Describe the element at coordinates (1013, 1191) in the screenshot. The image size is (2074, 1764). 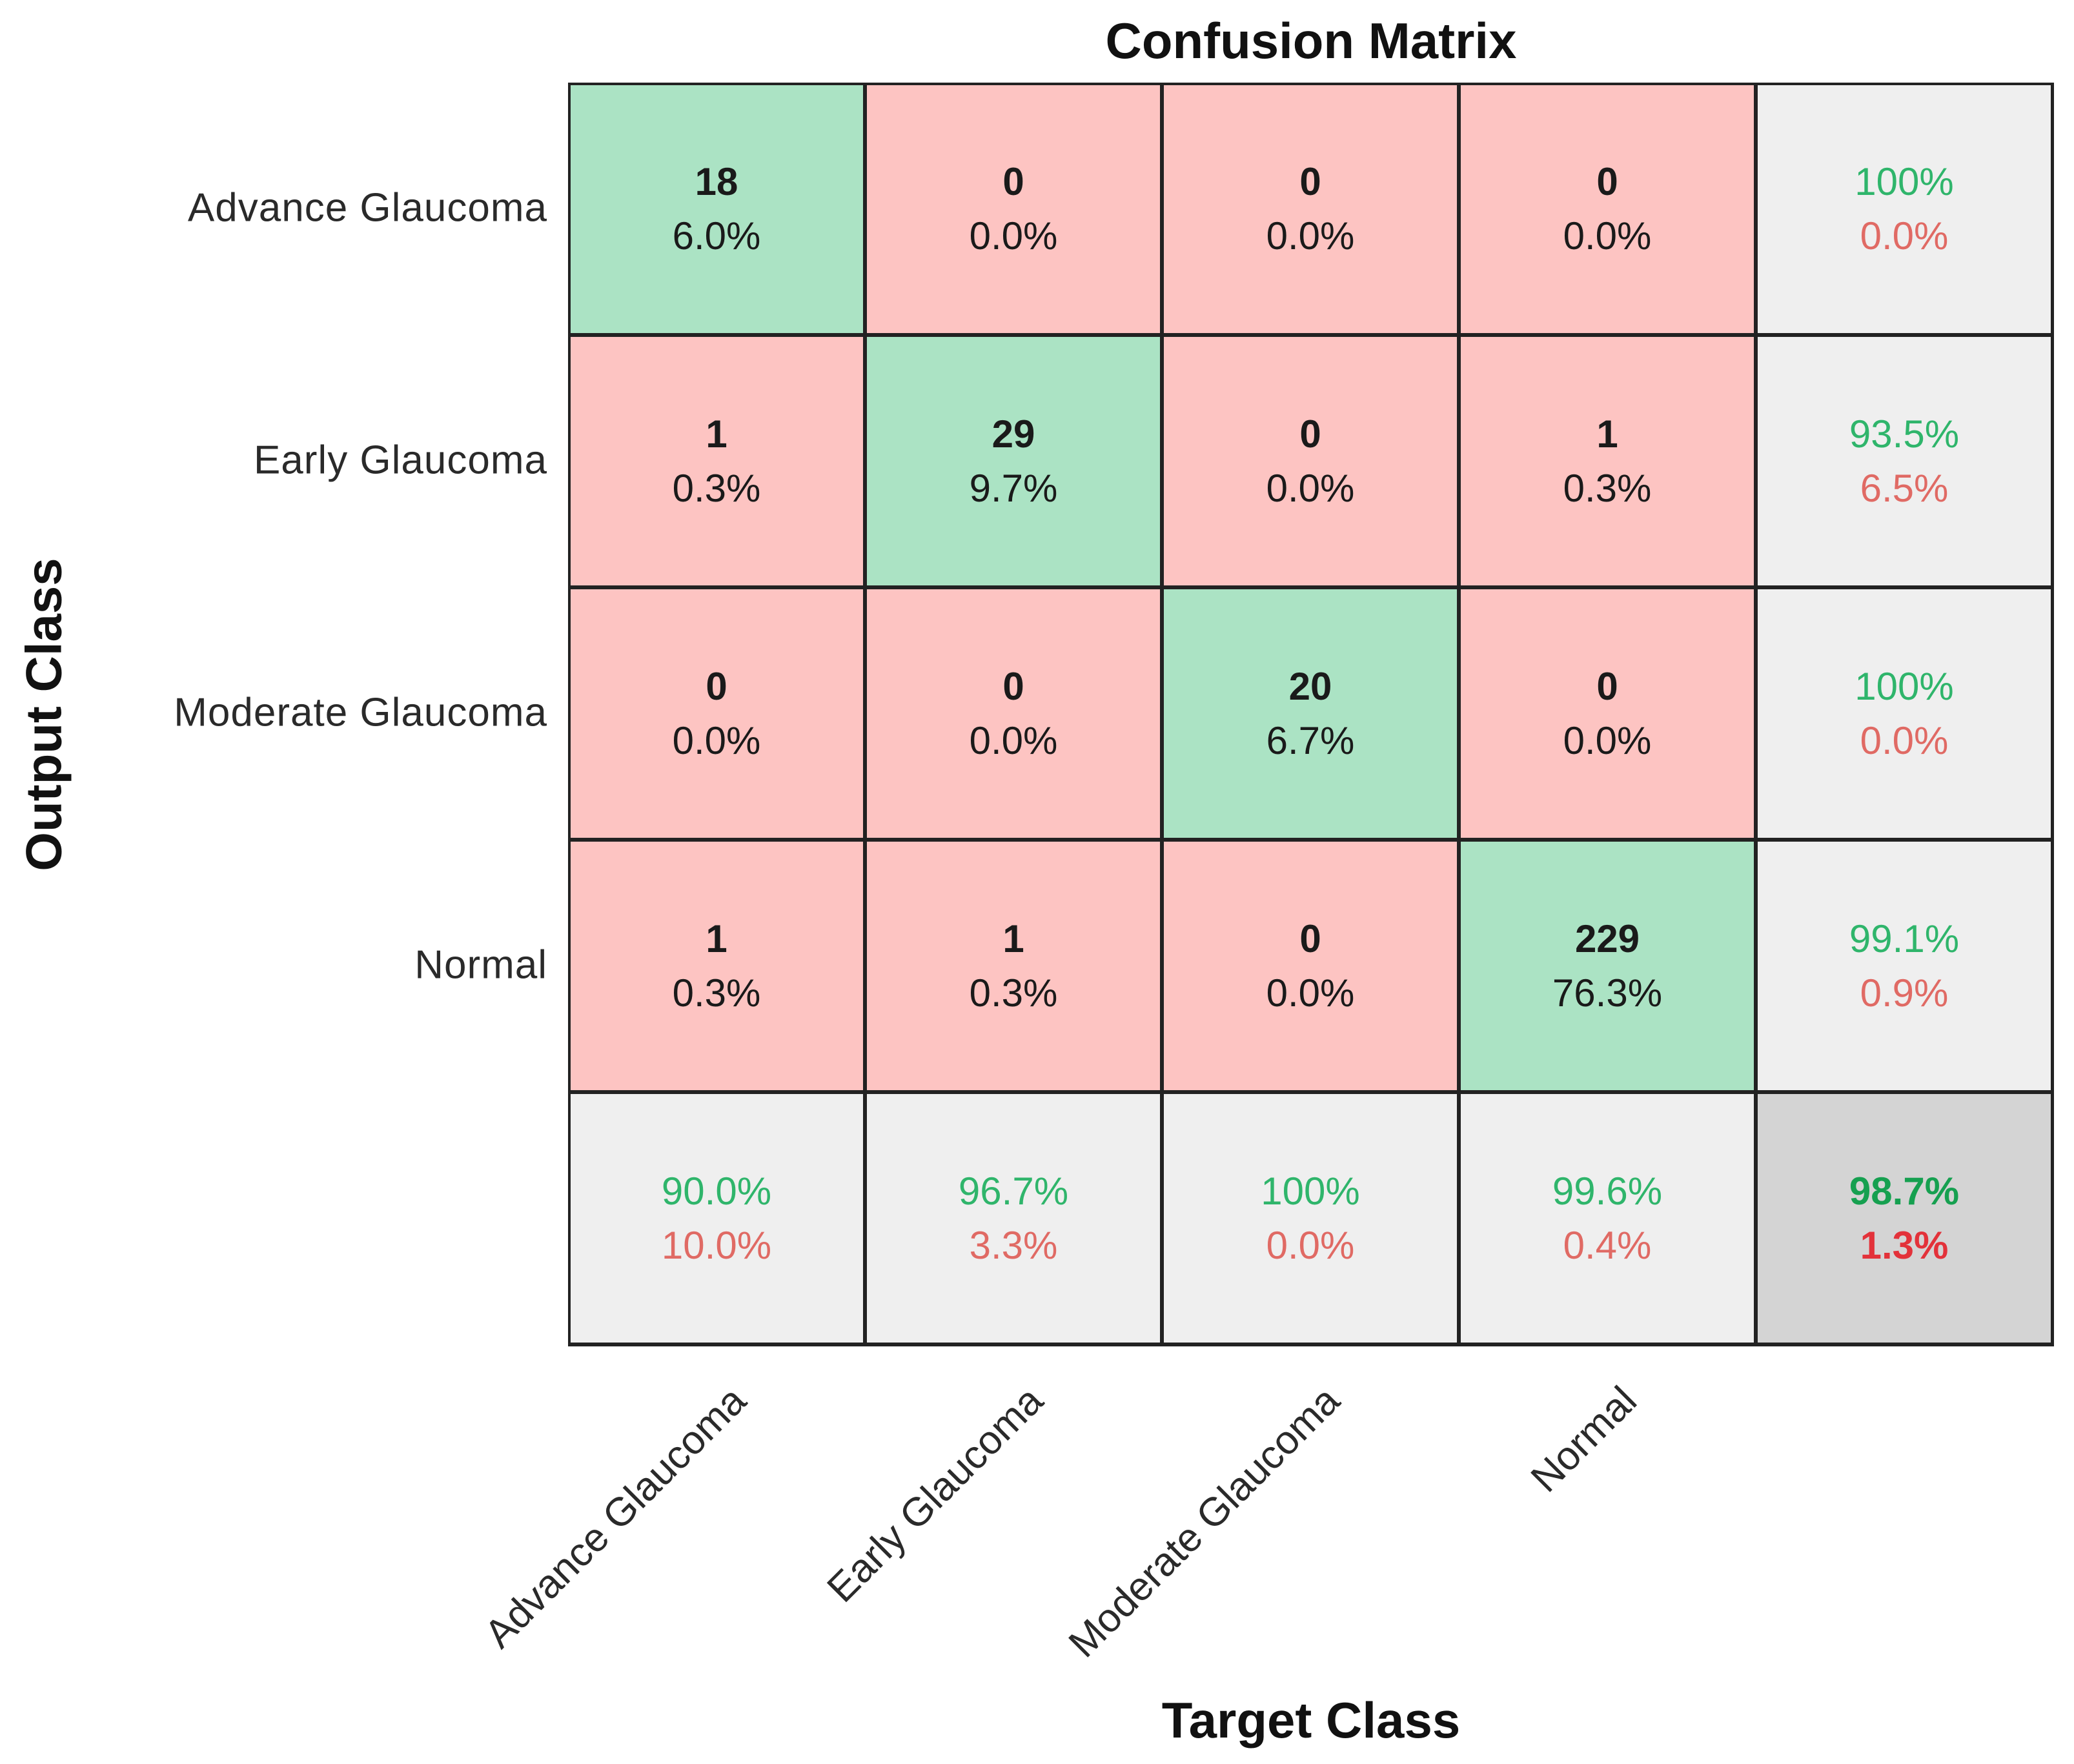
I see `recall-value: 96.7%` at that location.